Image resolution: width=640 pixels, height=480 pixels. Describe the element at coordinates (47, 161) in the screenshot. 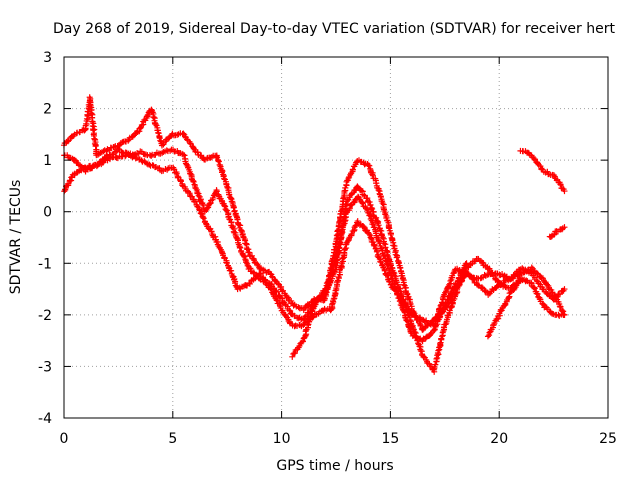

I see `y-tick-label: 1` at that location.